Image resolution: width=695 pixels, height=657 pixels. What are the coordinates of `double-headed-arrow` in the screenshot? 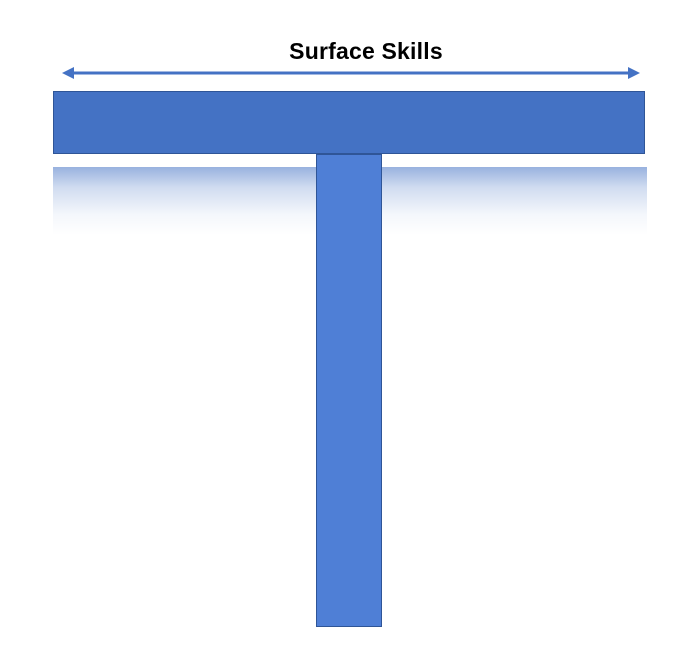 It's located at (351, 73).